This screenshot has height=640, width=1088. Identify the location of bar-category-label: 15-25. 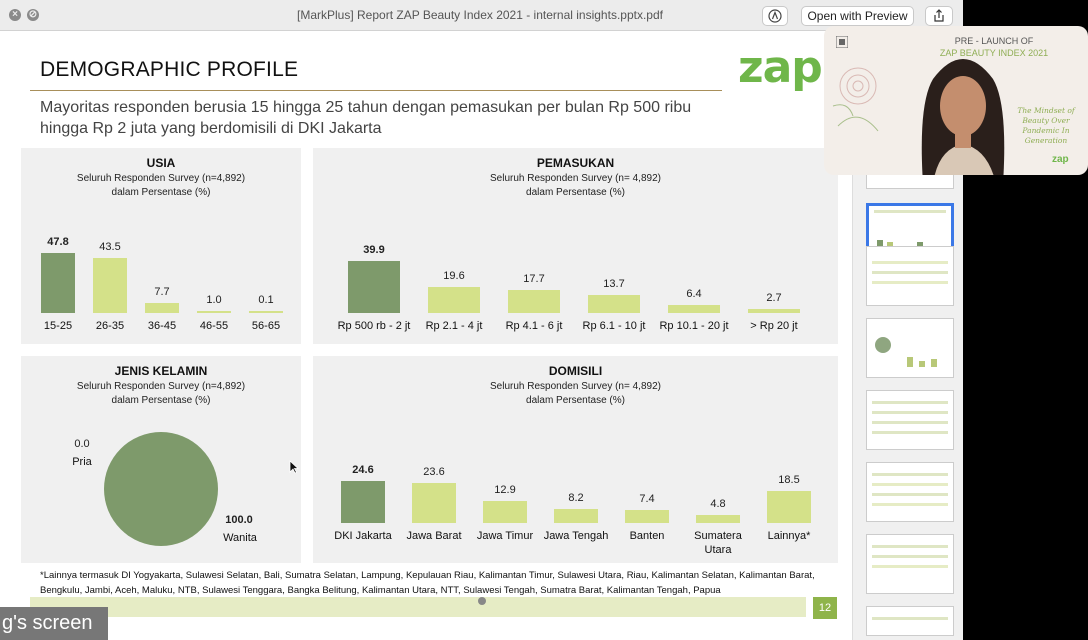
(58, 326).